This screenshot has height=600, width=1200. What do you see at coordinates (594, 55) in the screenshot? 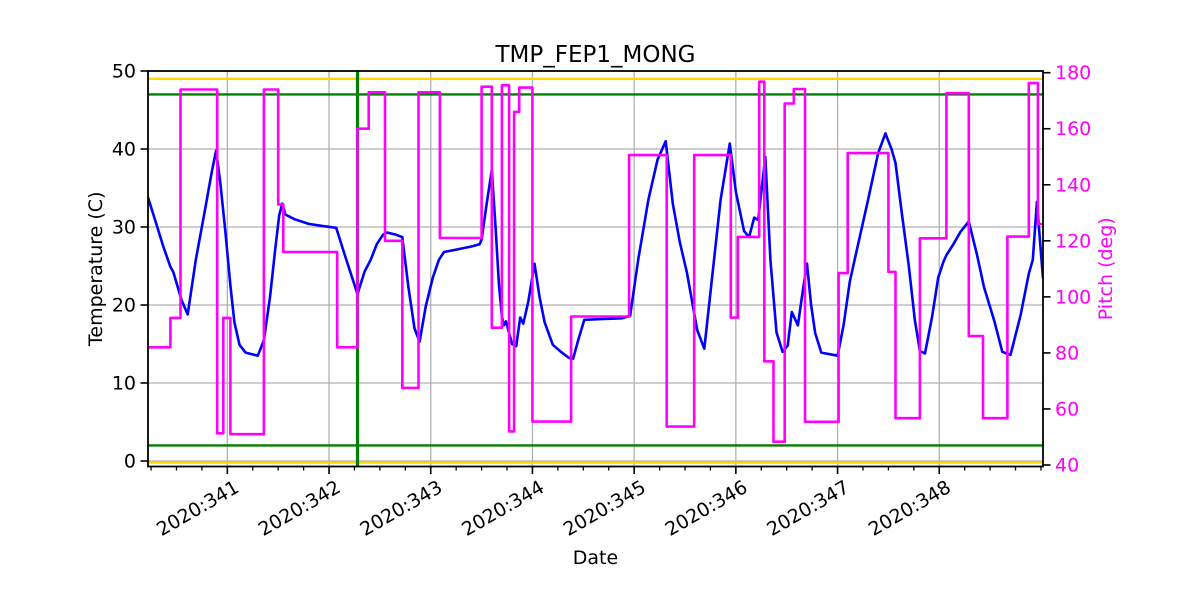
I see `chart-title: TMP_FEP1_MONG` at bounding box center [594, 55].